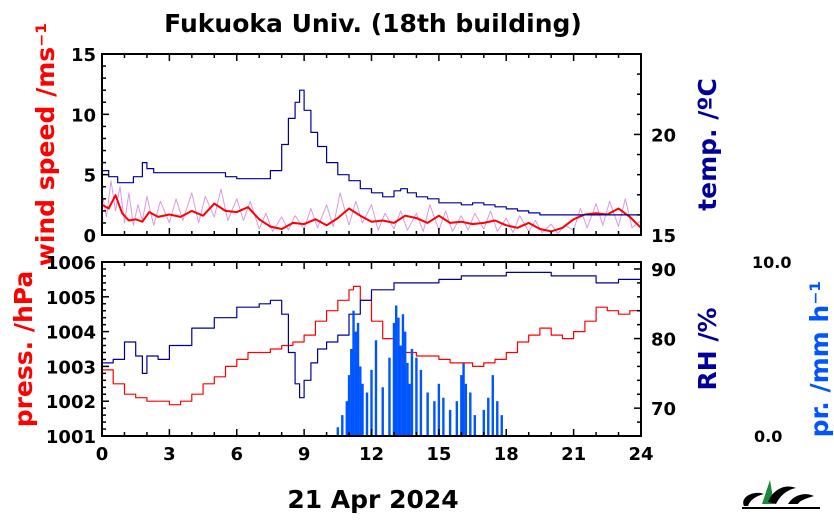 This screenshot has height=520, width=834. I want to click on y-left-tick-label: 15, so click(83, 55).